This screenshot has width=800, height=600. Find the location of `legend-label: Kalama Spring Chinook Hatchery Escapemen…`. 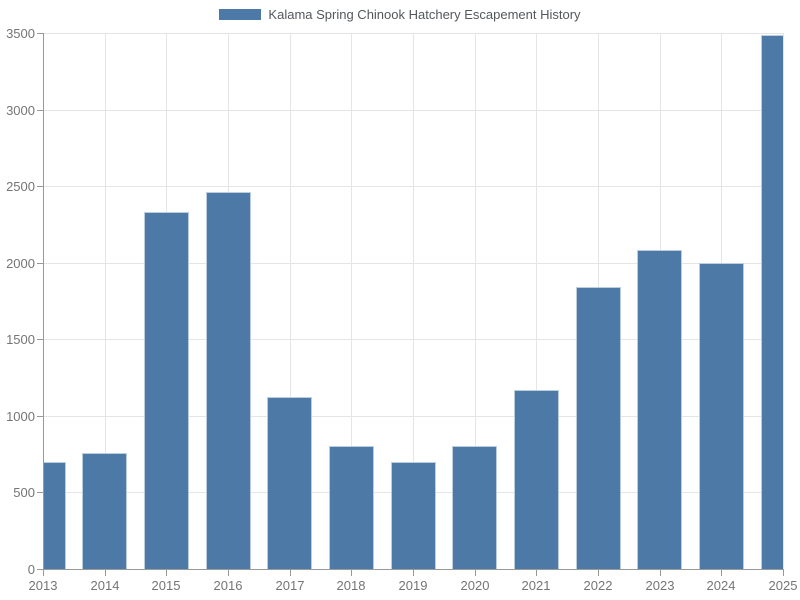

legend-label: Kalama Spring Chinook Hatchery Escapemen… is located at coordinates (424, 14).